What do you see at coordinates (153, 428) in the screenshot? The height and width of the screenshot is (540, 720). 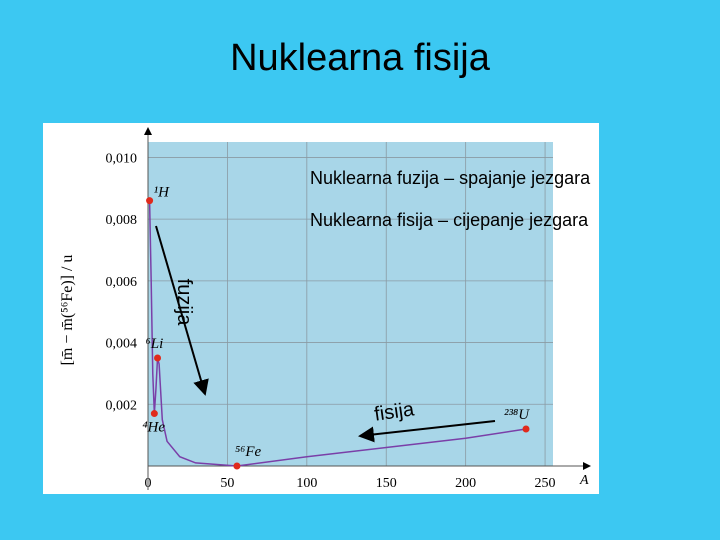 I see `point-label: ⁴He` at bounding box center [153, 428].